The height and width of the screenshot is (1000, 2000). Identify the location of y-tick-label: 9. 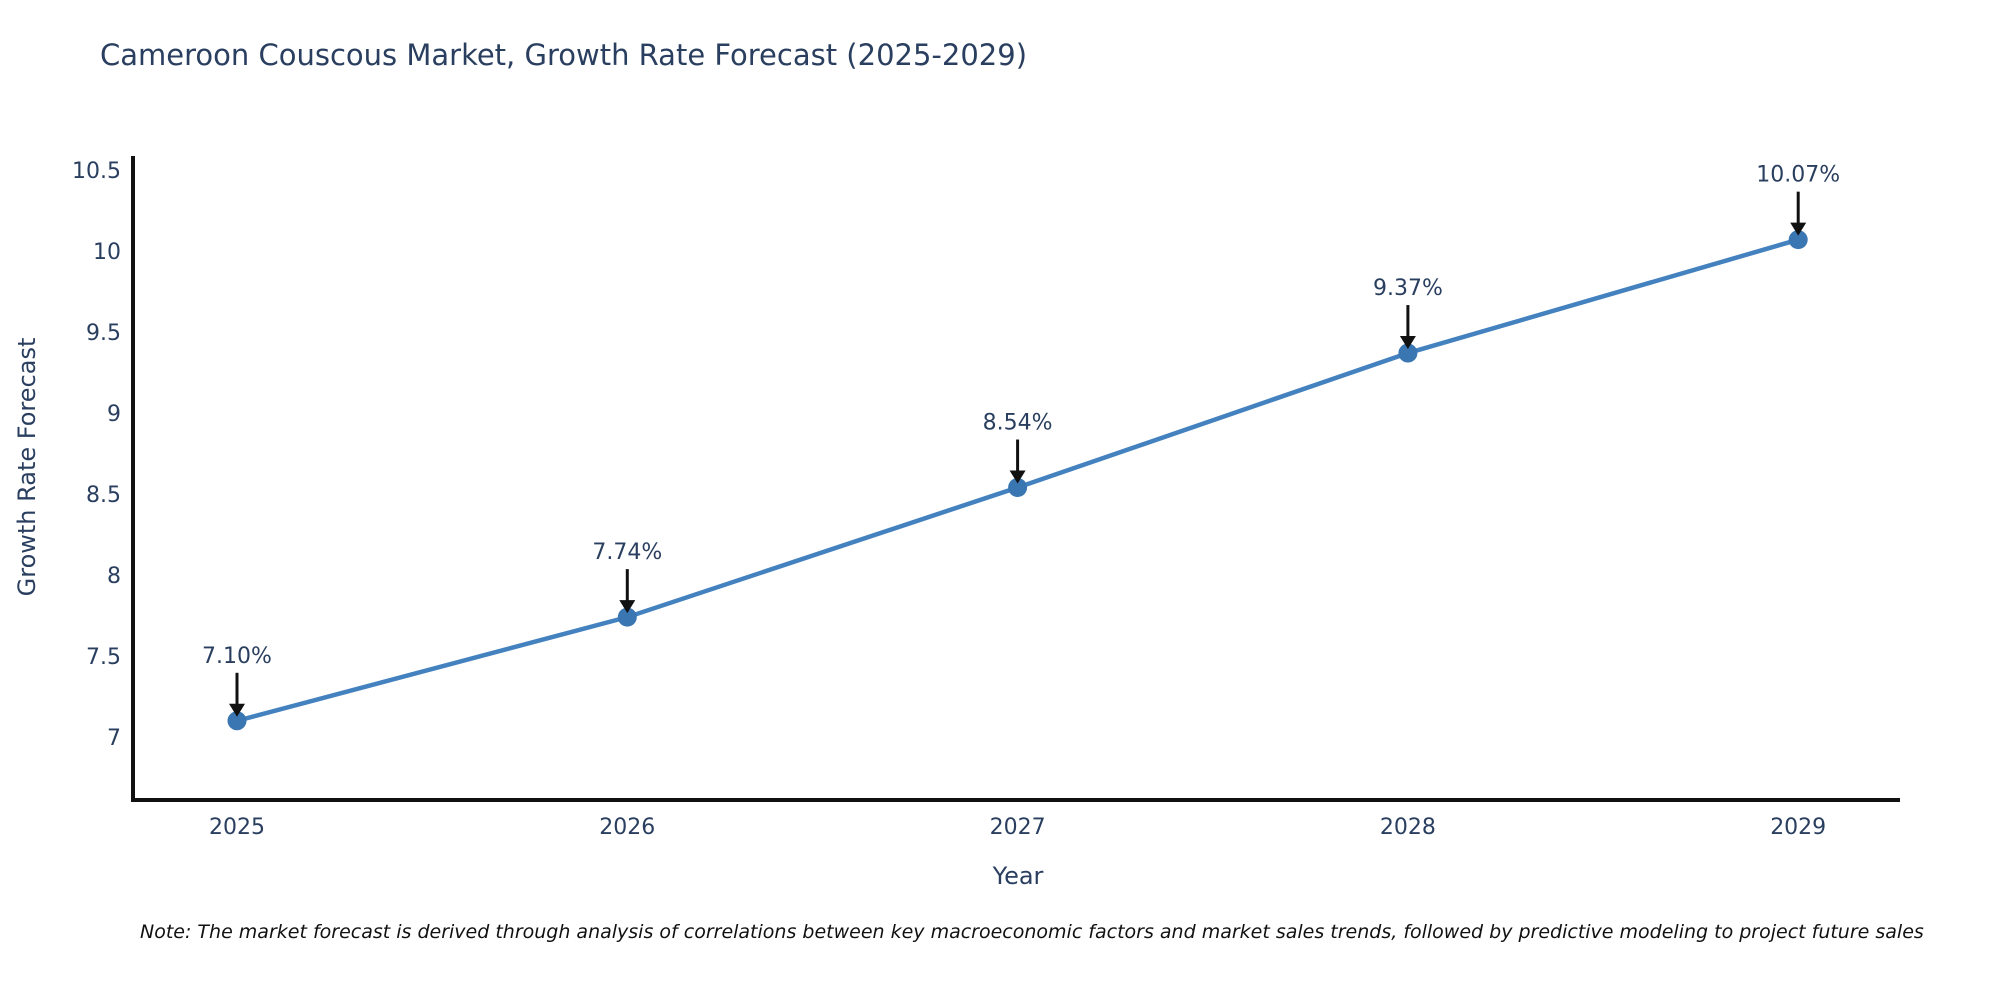
(114, 414).